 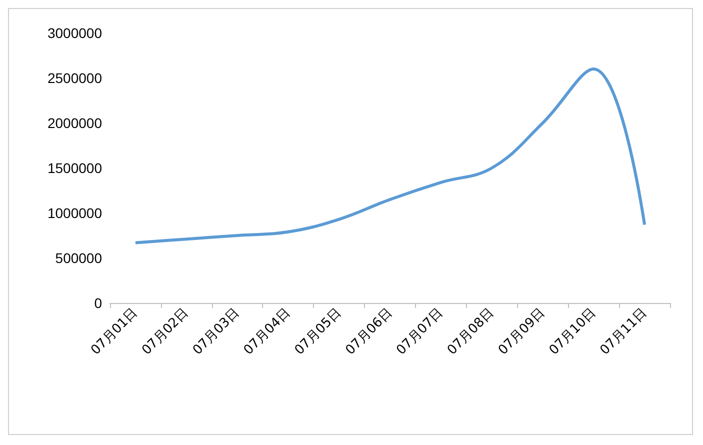 I want to click on x-tick-label: 07月04日, so click(x=267, y=332).